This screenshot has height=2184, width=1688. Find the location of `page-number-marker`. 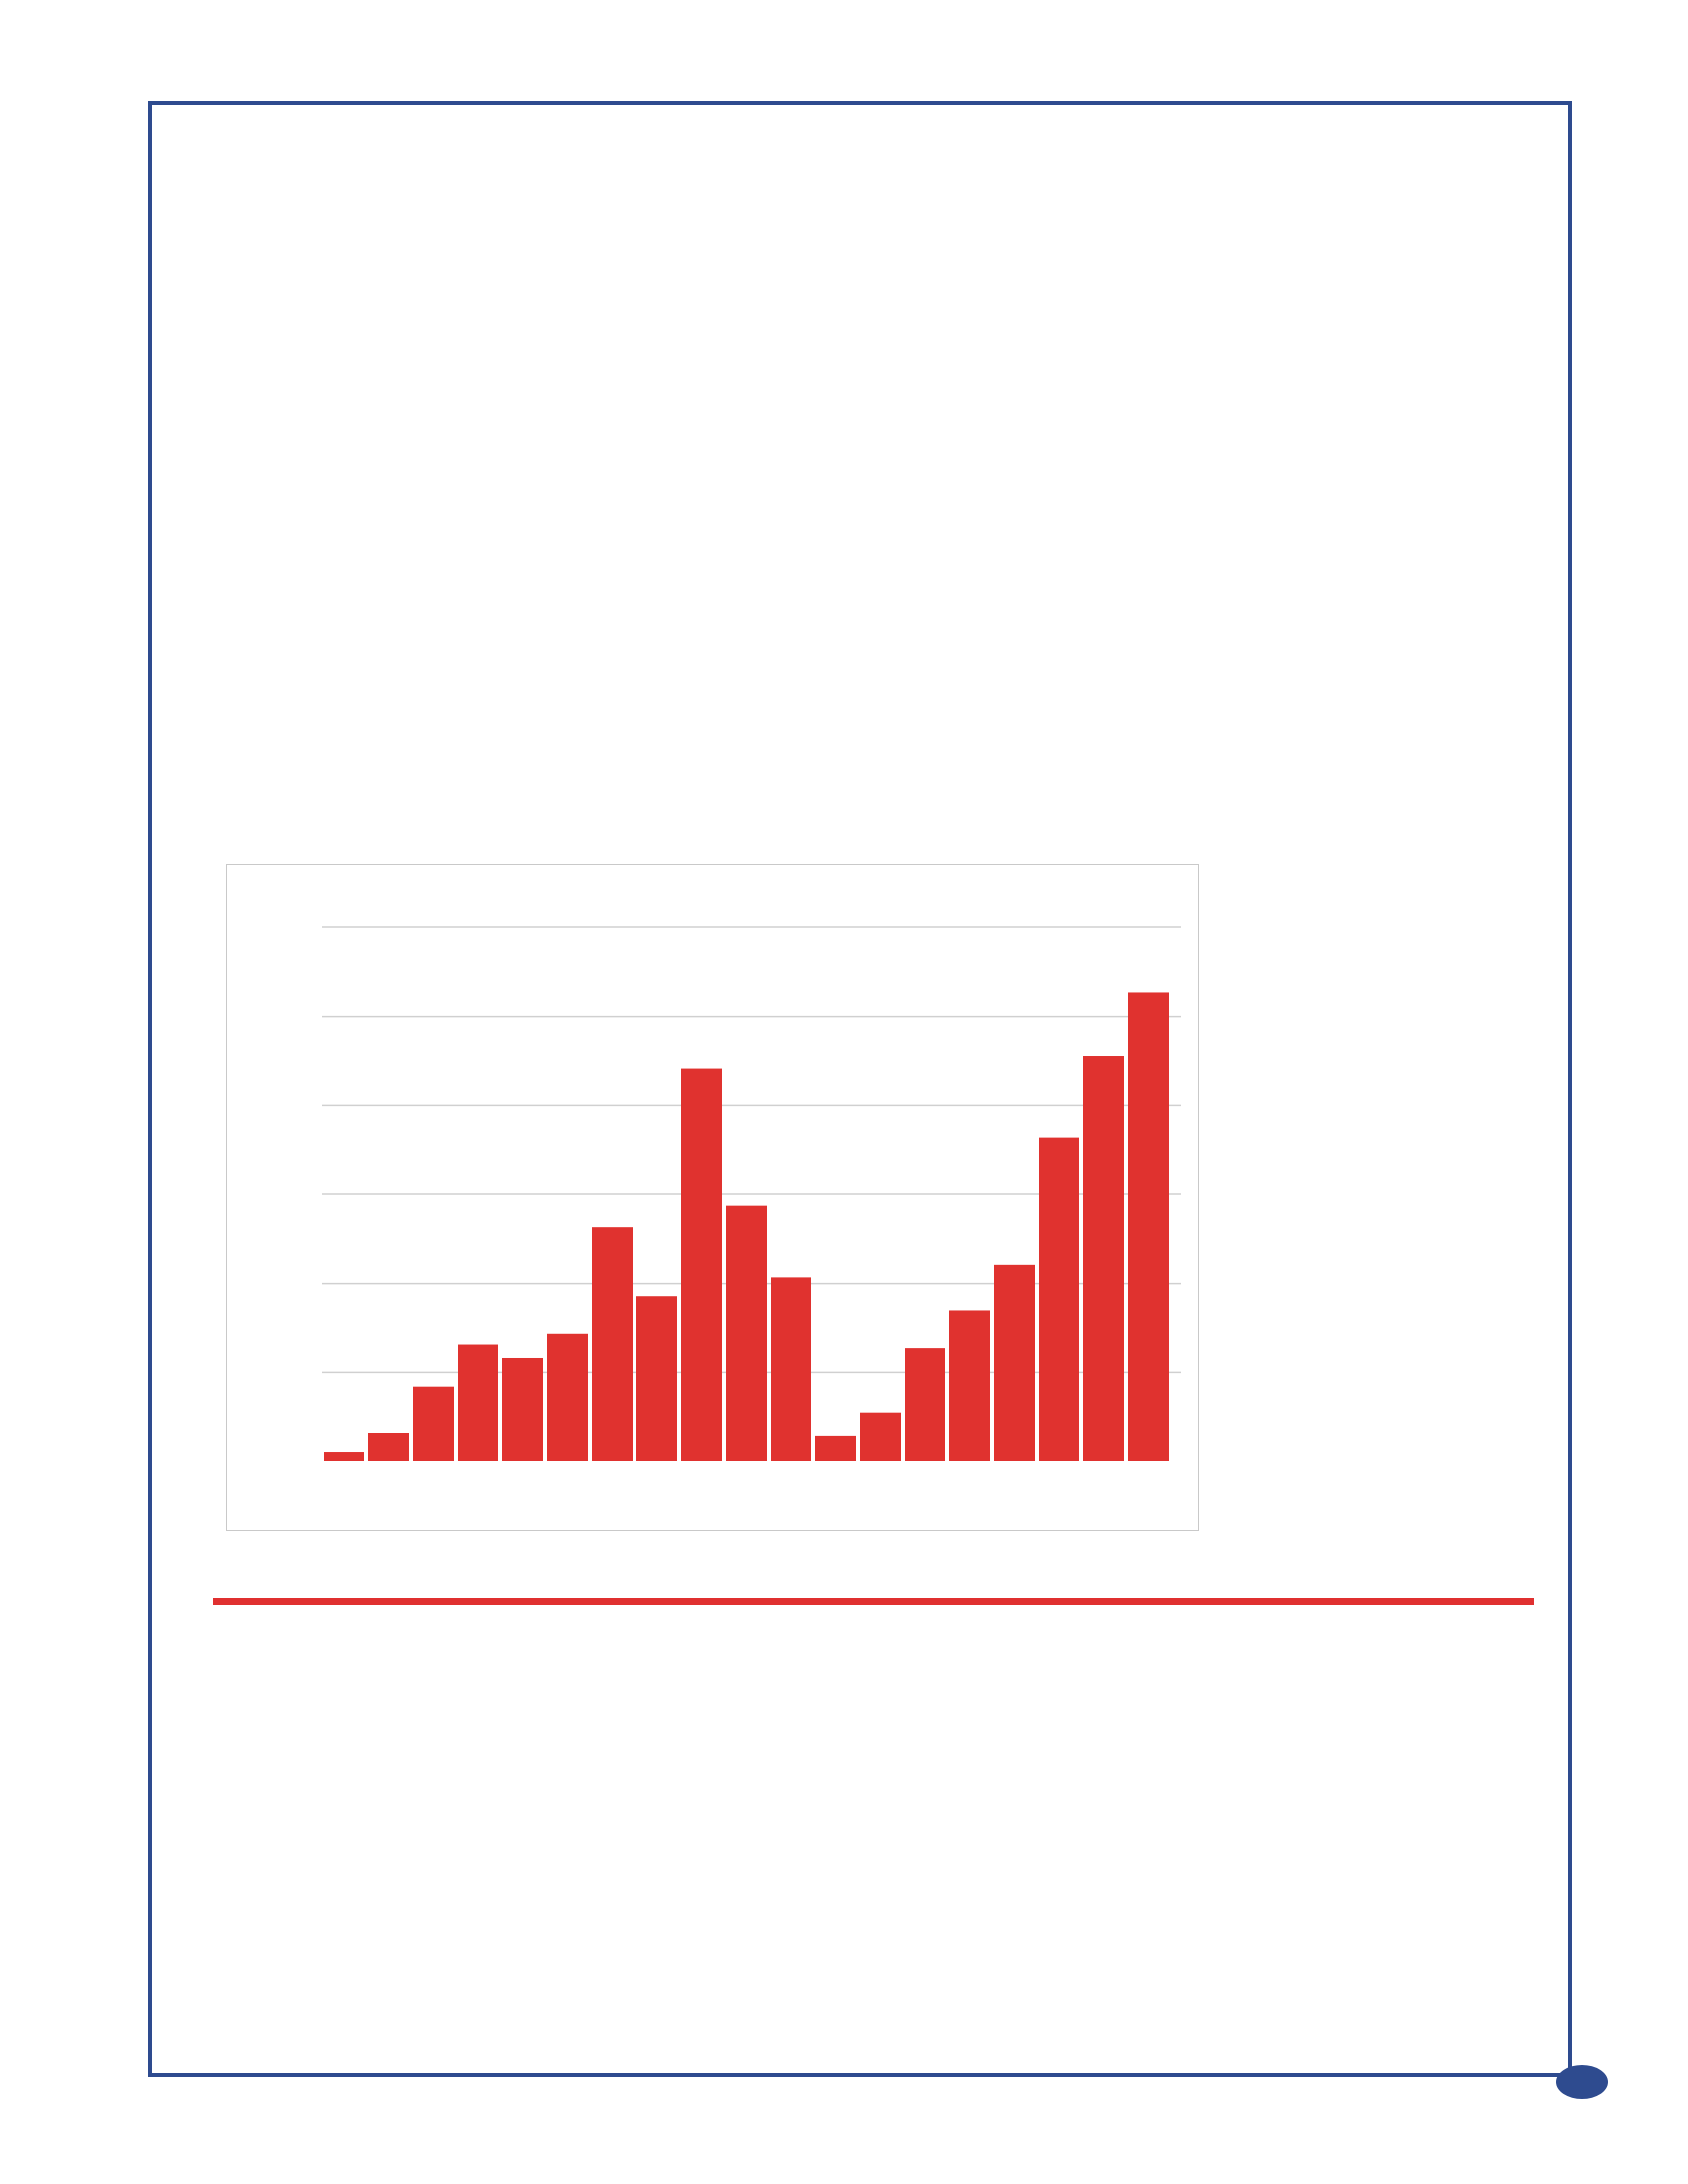

page-number-marker is located at coordinates (1582, 2082).